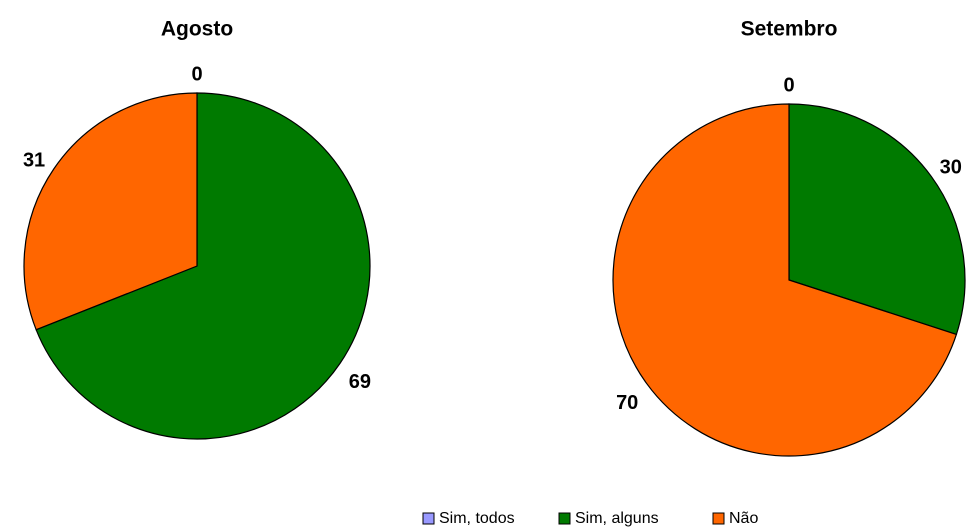  I want to click on data-label: 69, so click(360, 382).